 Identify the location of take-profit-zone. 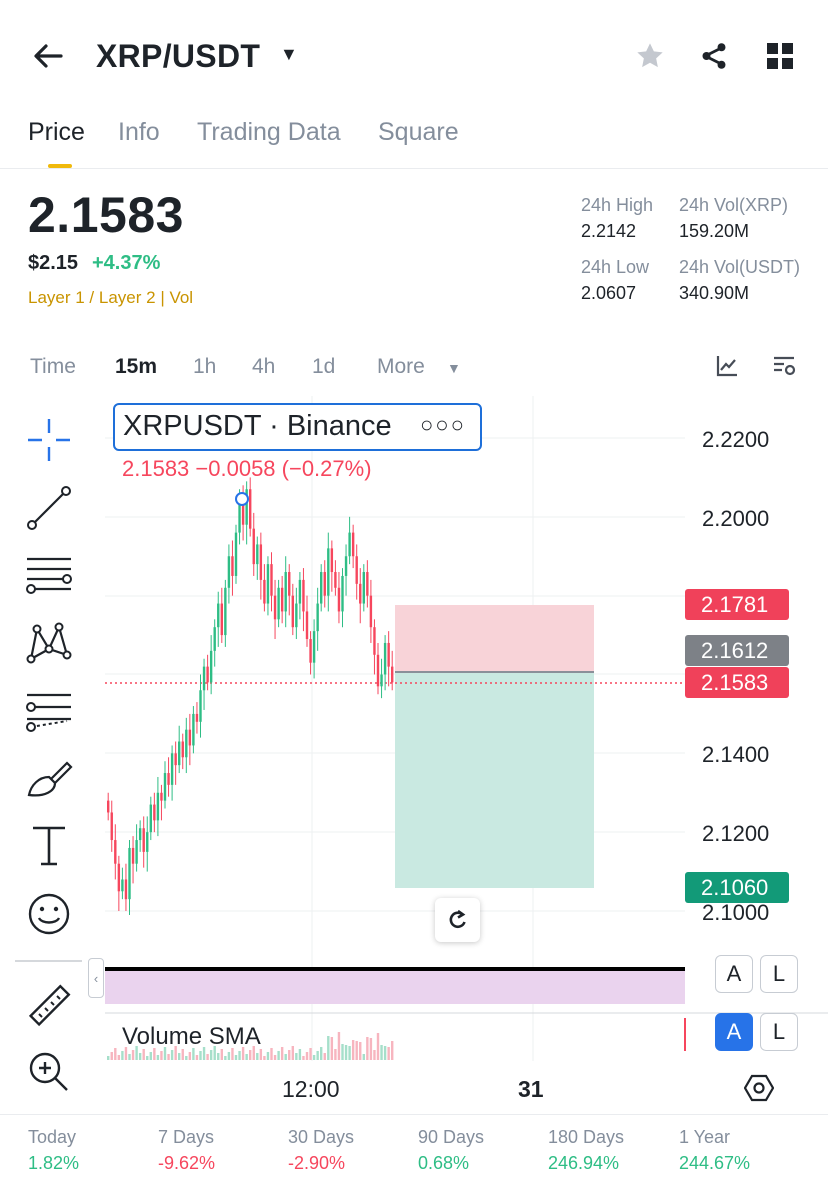
(494, 780).